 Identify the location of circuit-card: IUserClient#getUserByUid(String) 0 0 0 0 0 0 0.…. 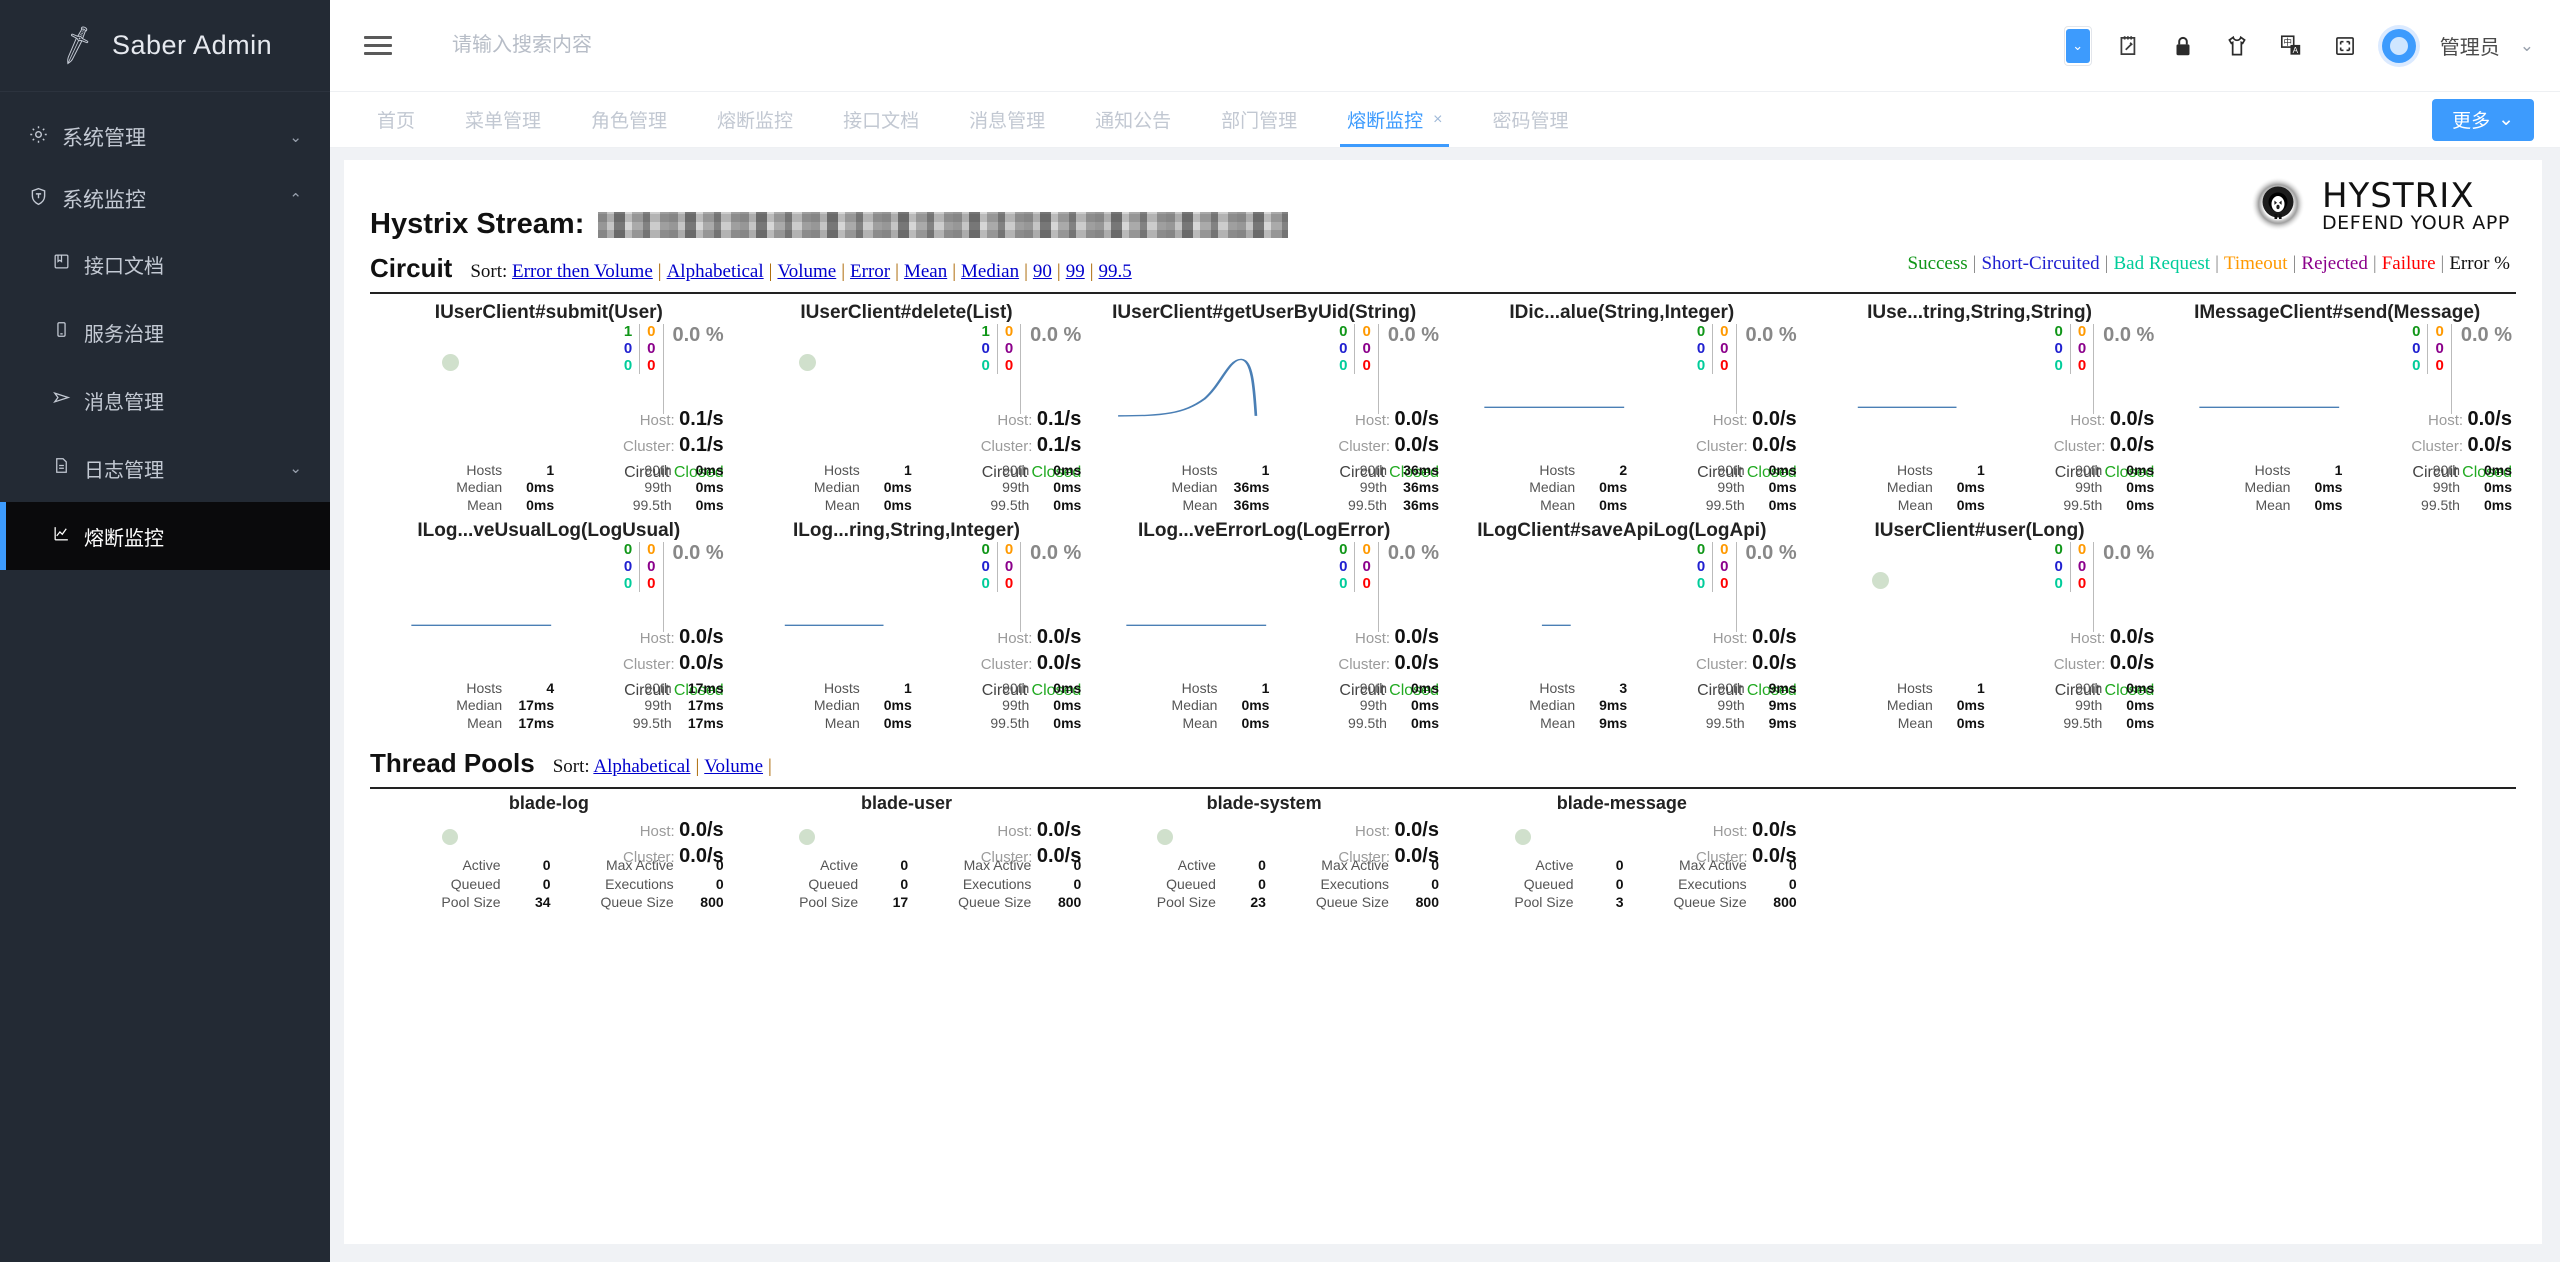
(1264, 407).